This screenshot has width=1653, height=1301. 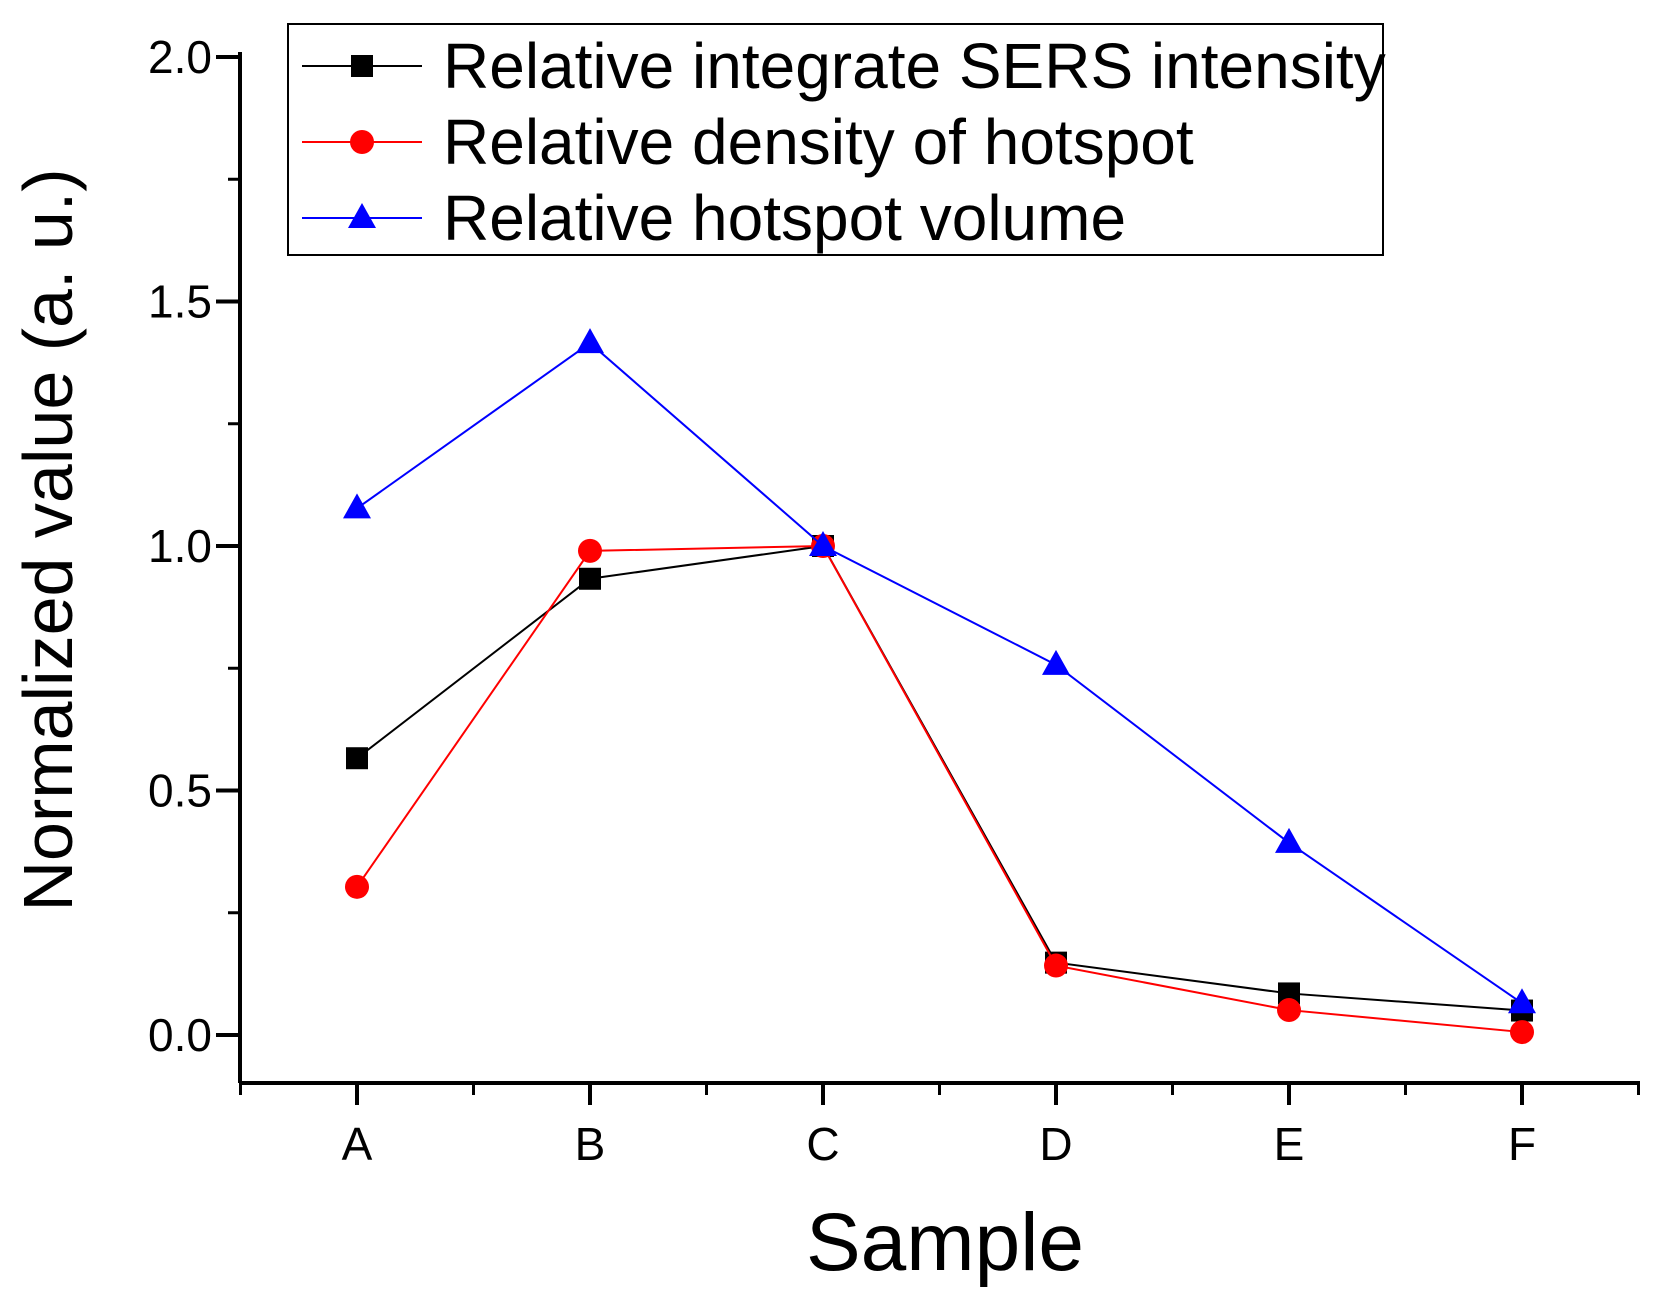 I want to click on legend-box, so click(x=835, y=139).